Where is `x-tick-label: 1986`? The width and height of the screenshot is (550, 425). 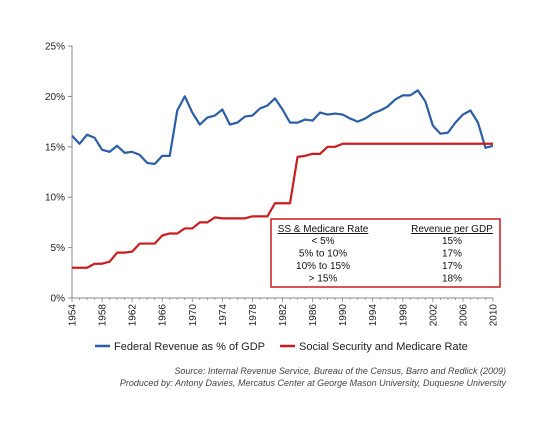 x-tick-label: 1986 is located at coordinates (313, 315).